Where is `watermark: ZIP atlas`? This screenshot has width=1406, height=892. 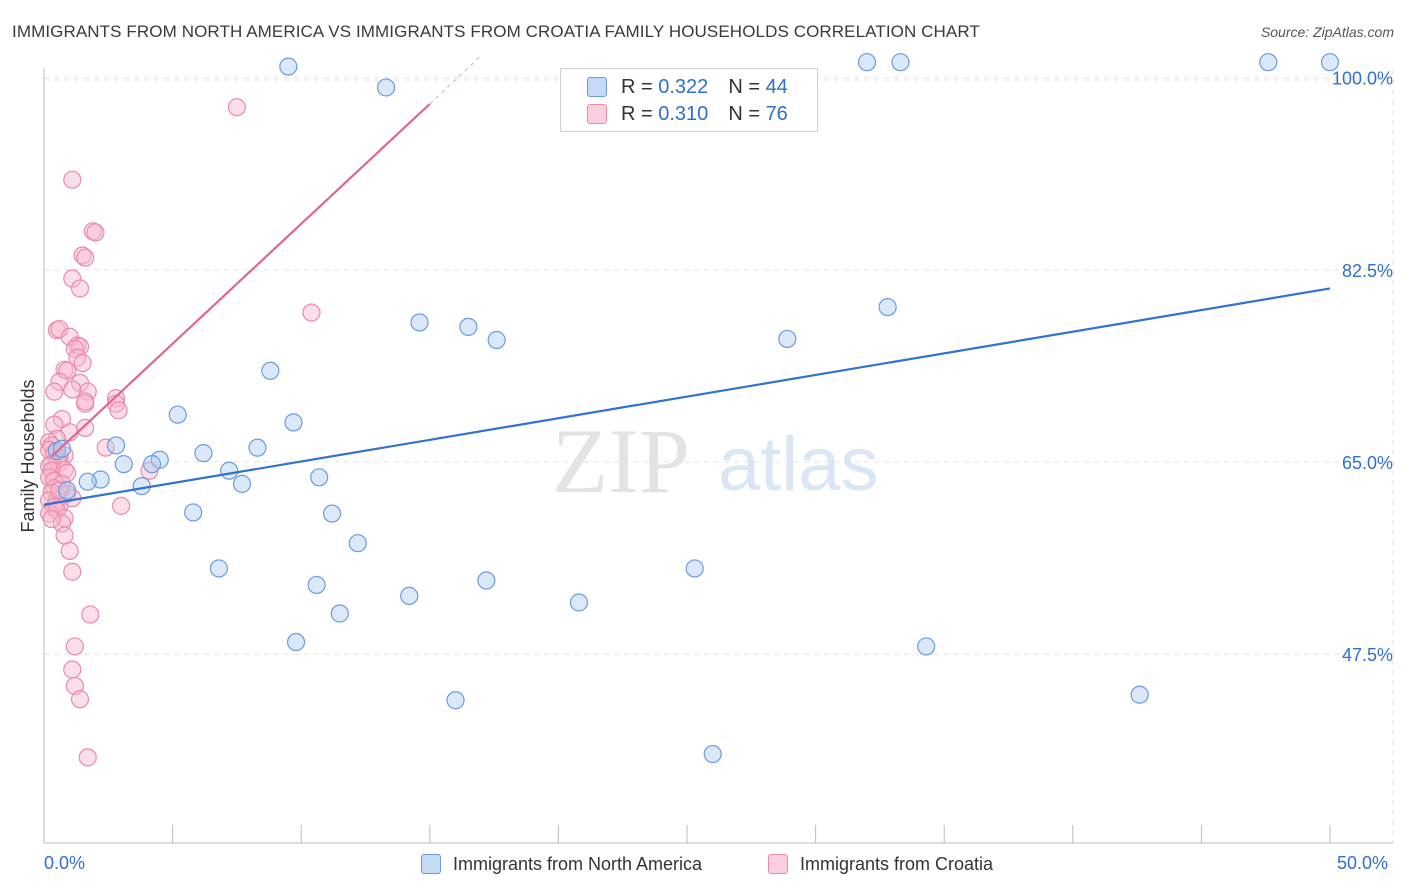 watermark: ZIP atlas is located at coordinates (715, 461).